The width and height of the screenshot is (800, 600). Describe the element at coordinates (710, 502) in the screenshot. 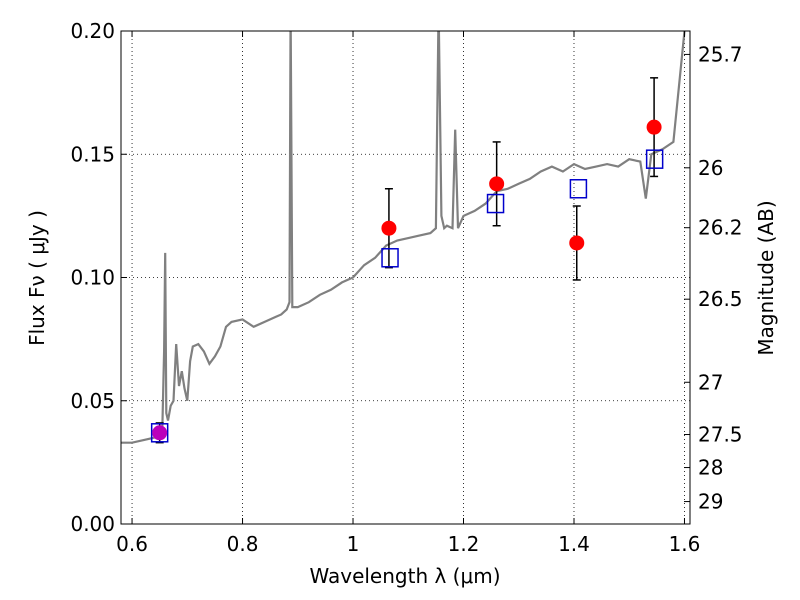

I see `y2-tick-label: 29` at that location.